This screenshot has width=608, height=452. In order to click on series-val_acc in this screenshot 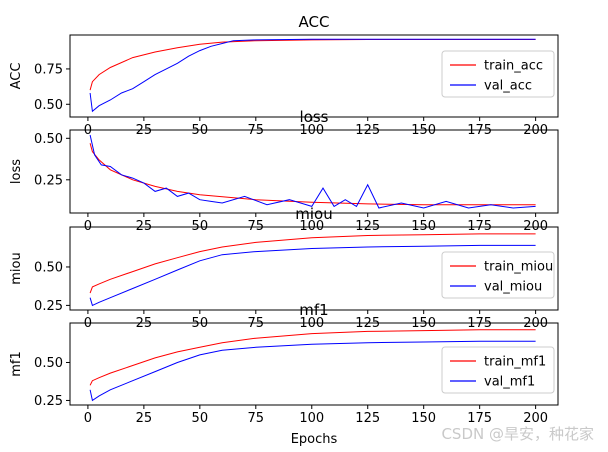, I will do `click(312, 75)`.